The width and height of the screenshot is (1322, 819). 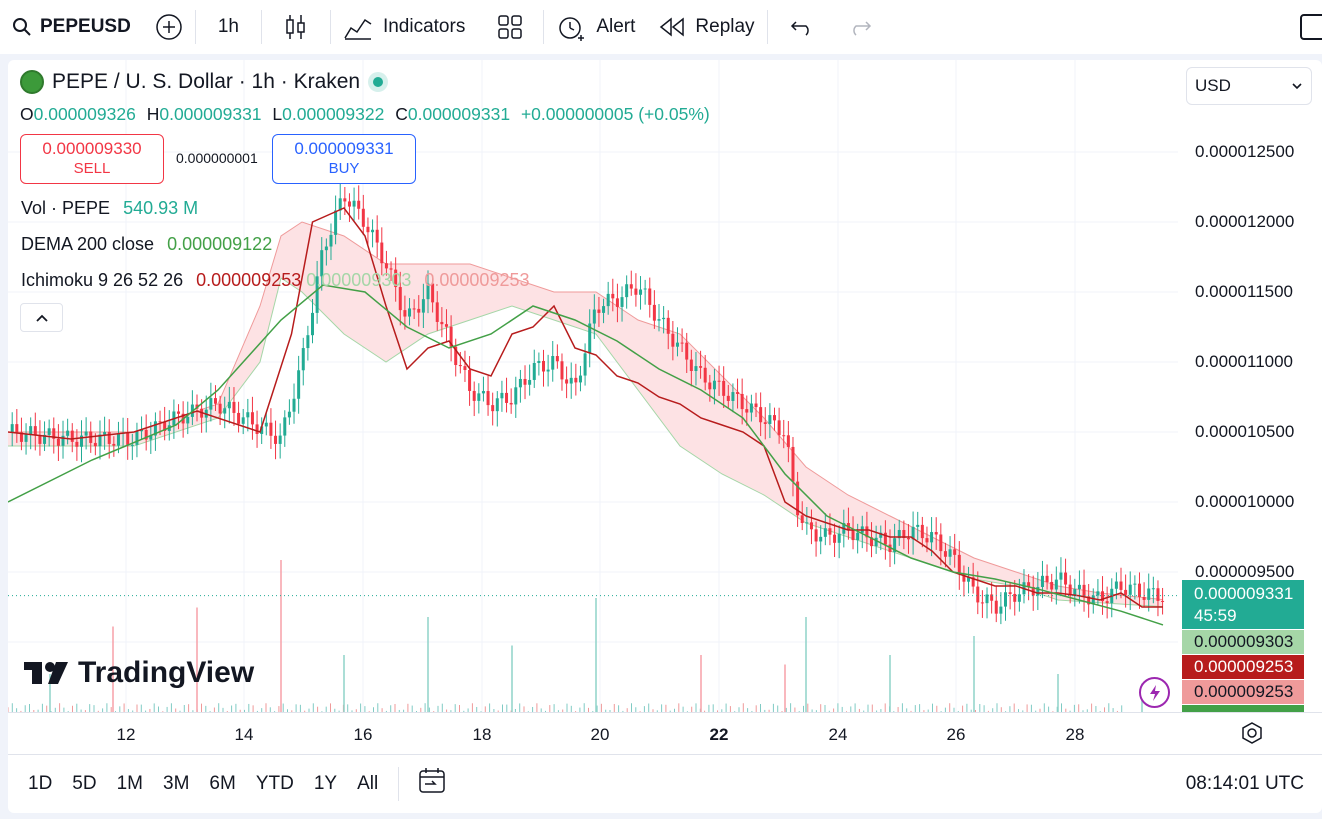 What do you see at coordinates (40, 783) in the screenshot?
I see `range-button-1d: 1D` at bounding box center [40, 783].